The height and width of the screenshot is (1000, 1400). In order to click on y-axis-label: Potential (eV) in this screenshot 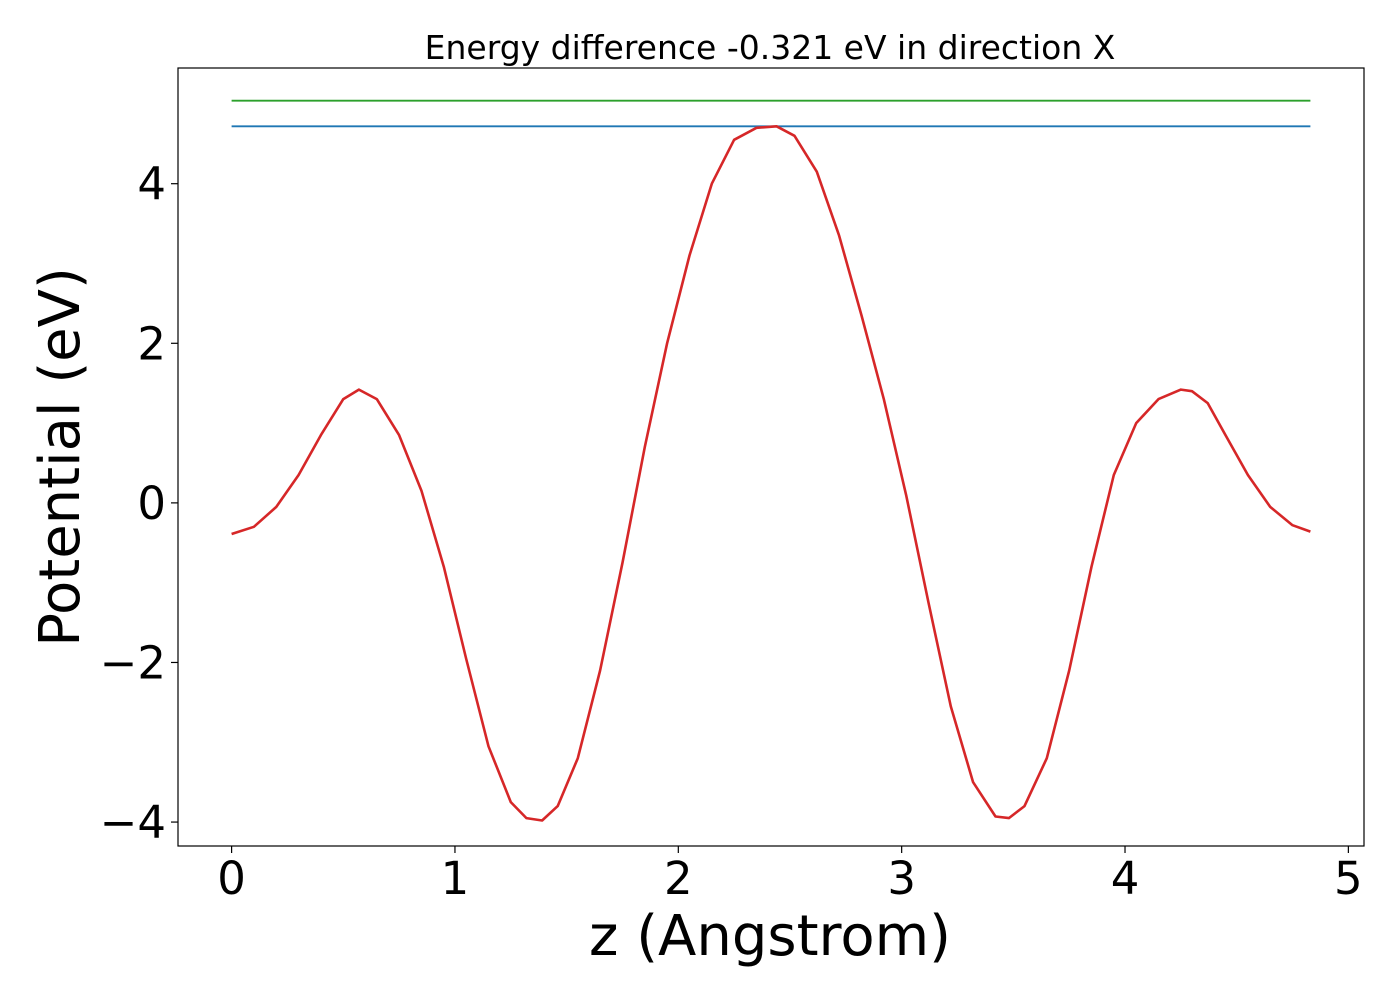, I will do `click(60, 457)`.